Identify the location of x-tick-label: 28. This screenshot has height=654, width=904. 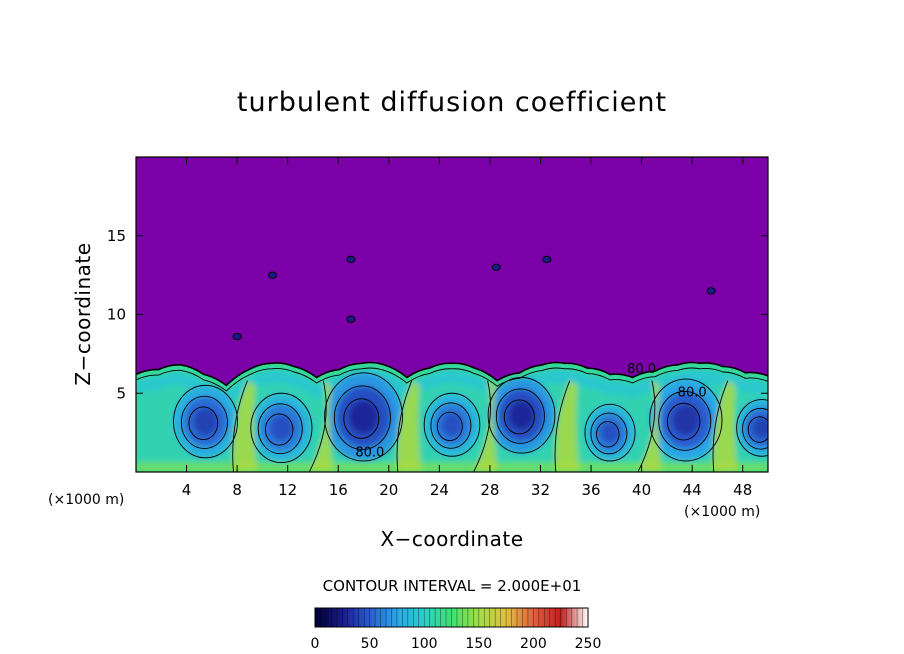
(489, 490).